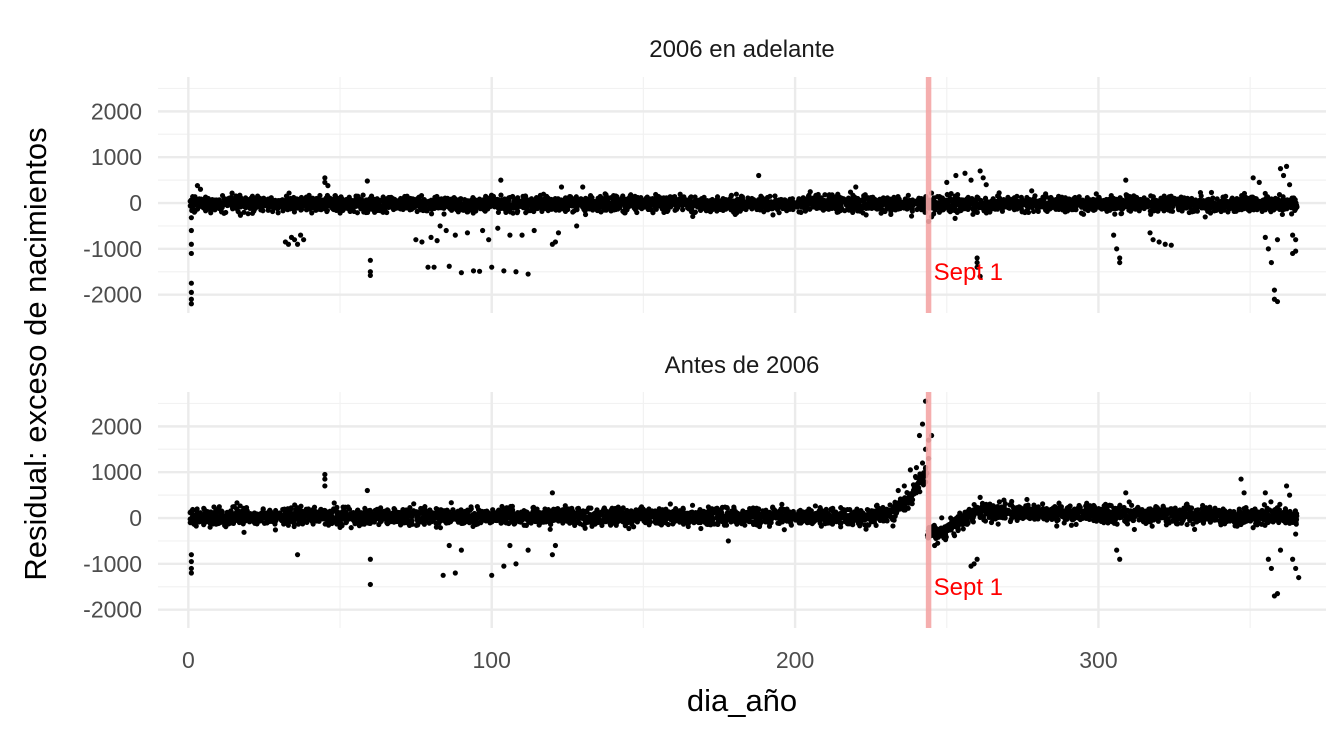  Describe the element at coordinates (742, 49) in the screenshot. I see `facet-title: 2006 en adelante` at that location.